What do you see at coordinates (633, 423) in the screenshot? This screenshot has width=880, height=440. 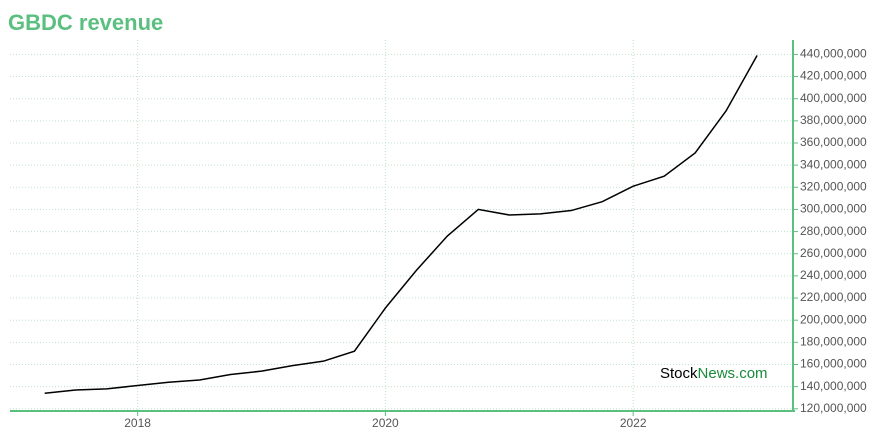 I see `x-tick-label: 2022` at bounding box center [633, 423].